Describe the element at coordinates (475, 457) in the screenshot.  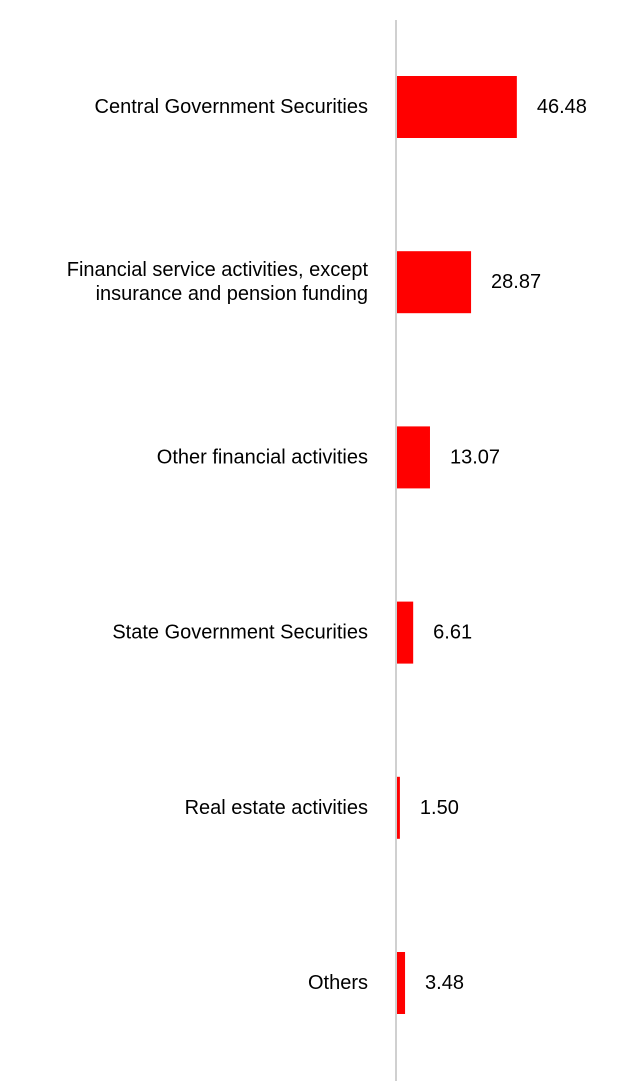
I see `value-label: 13.07` at that location.